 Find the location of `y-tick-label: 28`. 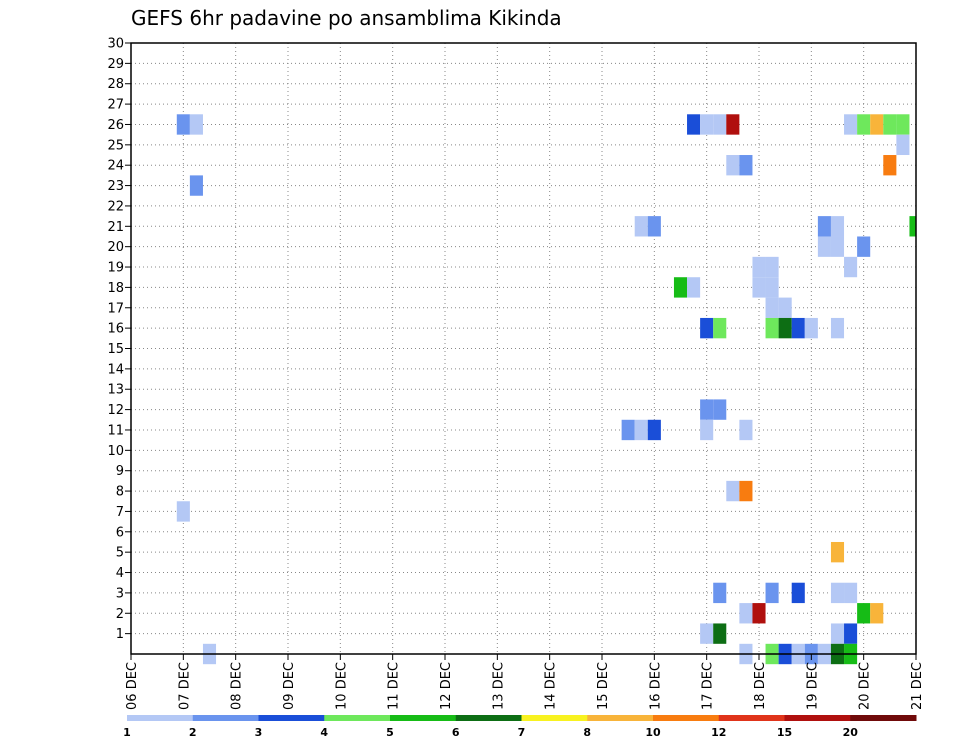

y-tick-label: 28 is located at coordinates (115, 84).